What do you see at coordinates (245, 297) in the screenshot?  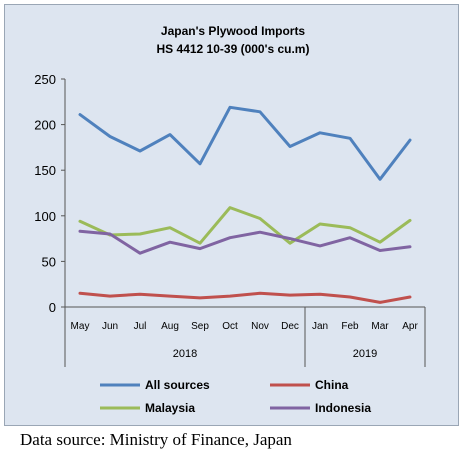 I see `series-line-china` at bounding box center [245, 297].